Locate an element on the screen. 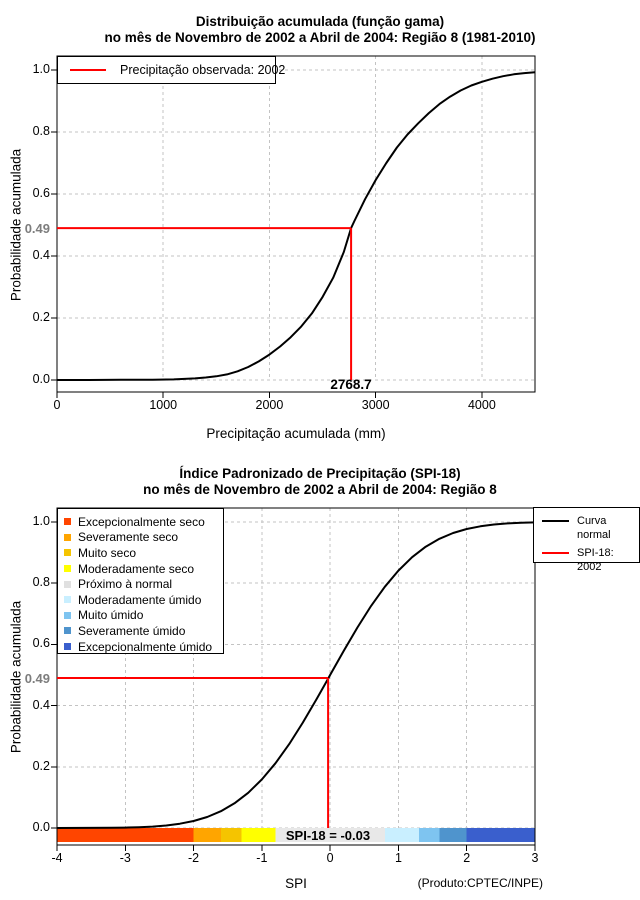  normal-curve-legend-label: Curva normal is located at coordinates (594, 528).